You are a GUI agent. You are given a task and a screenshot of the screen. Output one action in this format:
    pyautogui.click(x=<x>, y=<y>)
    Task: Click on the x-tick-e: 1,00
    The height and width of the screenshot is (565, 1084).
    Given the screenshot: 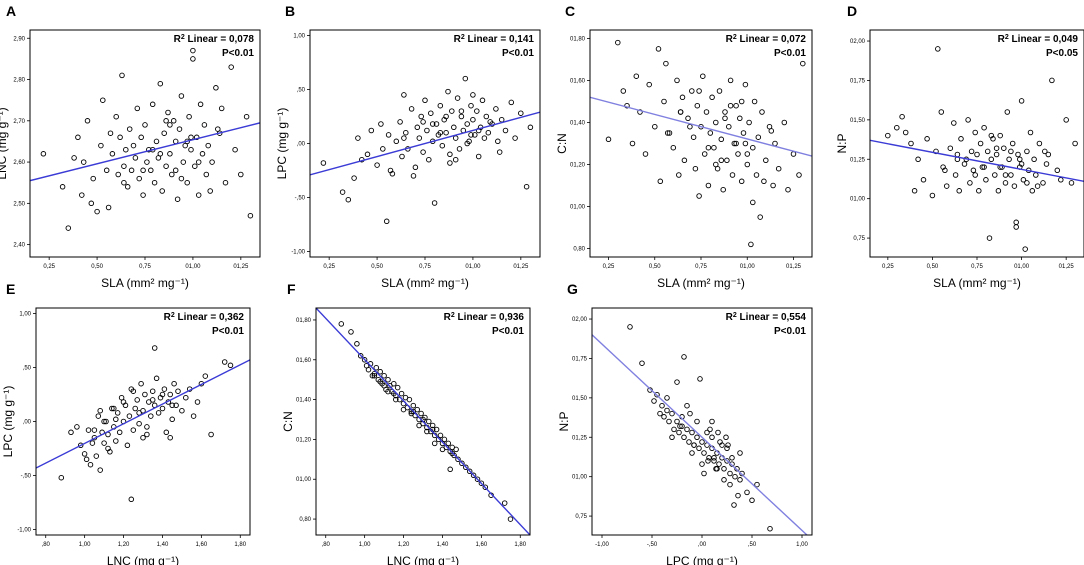 What is the action you would take?
    pyautogui.click(x=85, y=545)
    